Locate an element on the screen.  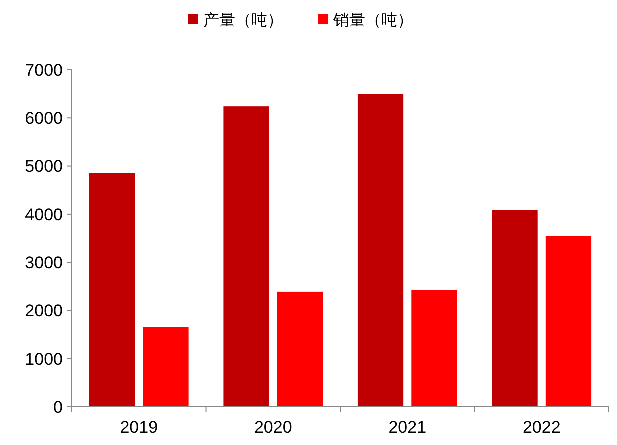
y-tick-label: 4000 is located at coordinates (44, 214).